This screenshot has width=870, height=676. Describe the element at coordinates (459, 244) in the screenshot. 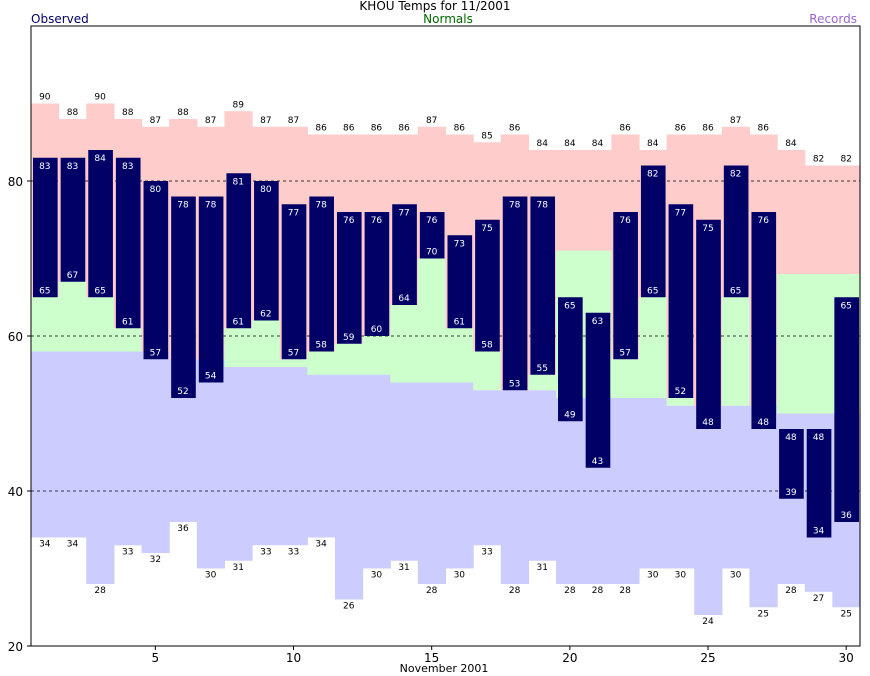

I see `observed-high-label: 73` at that location.